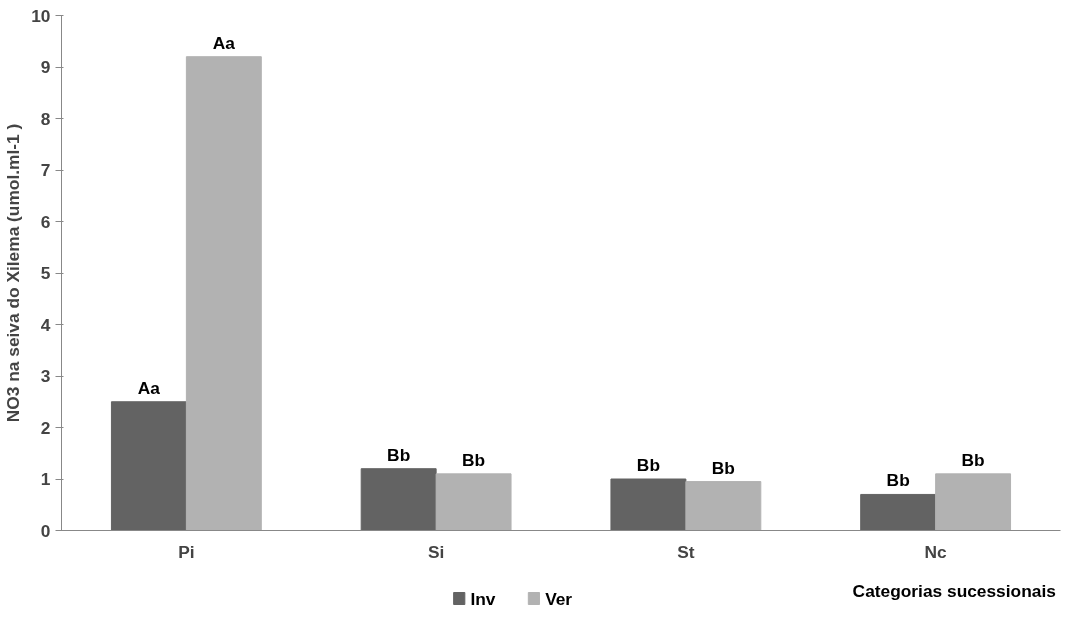 Image resolution: width=1077 pixels, height=622 pixels. I want to click on legend-label: Ver, so click(559, 598).